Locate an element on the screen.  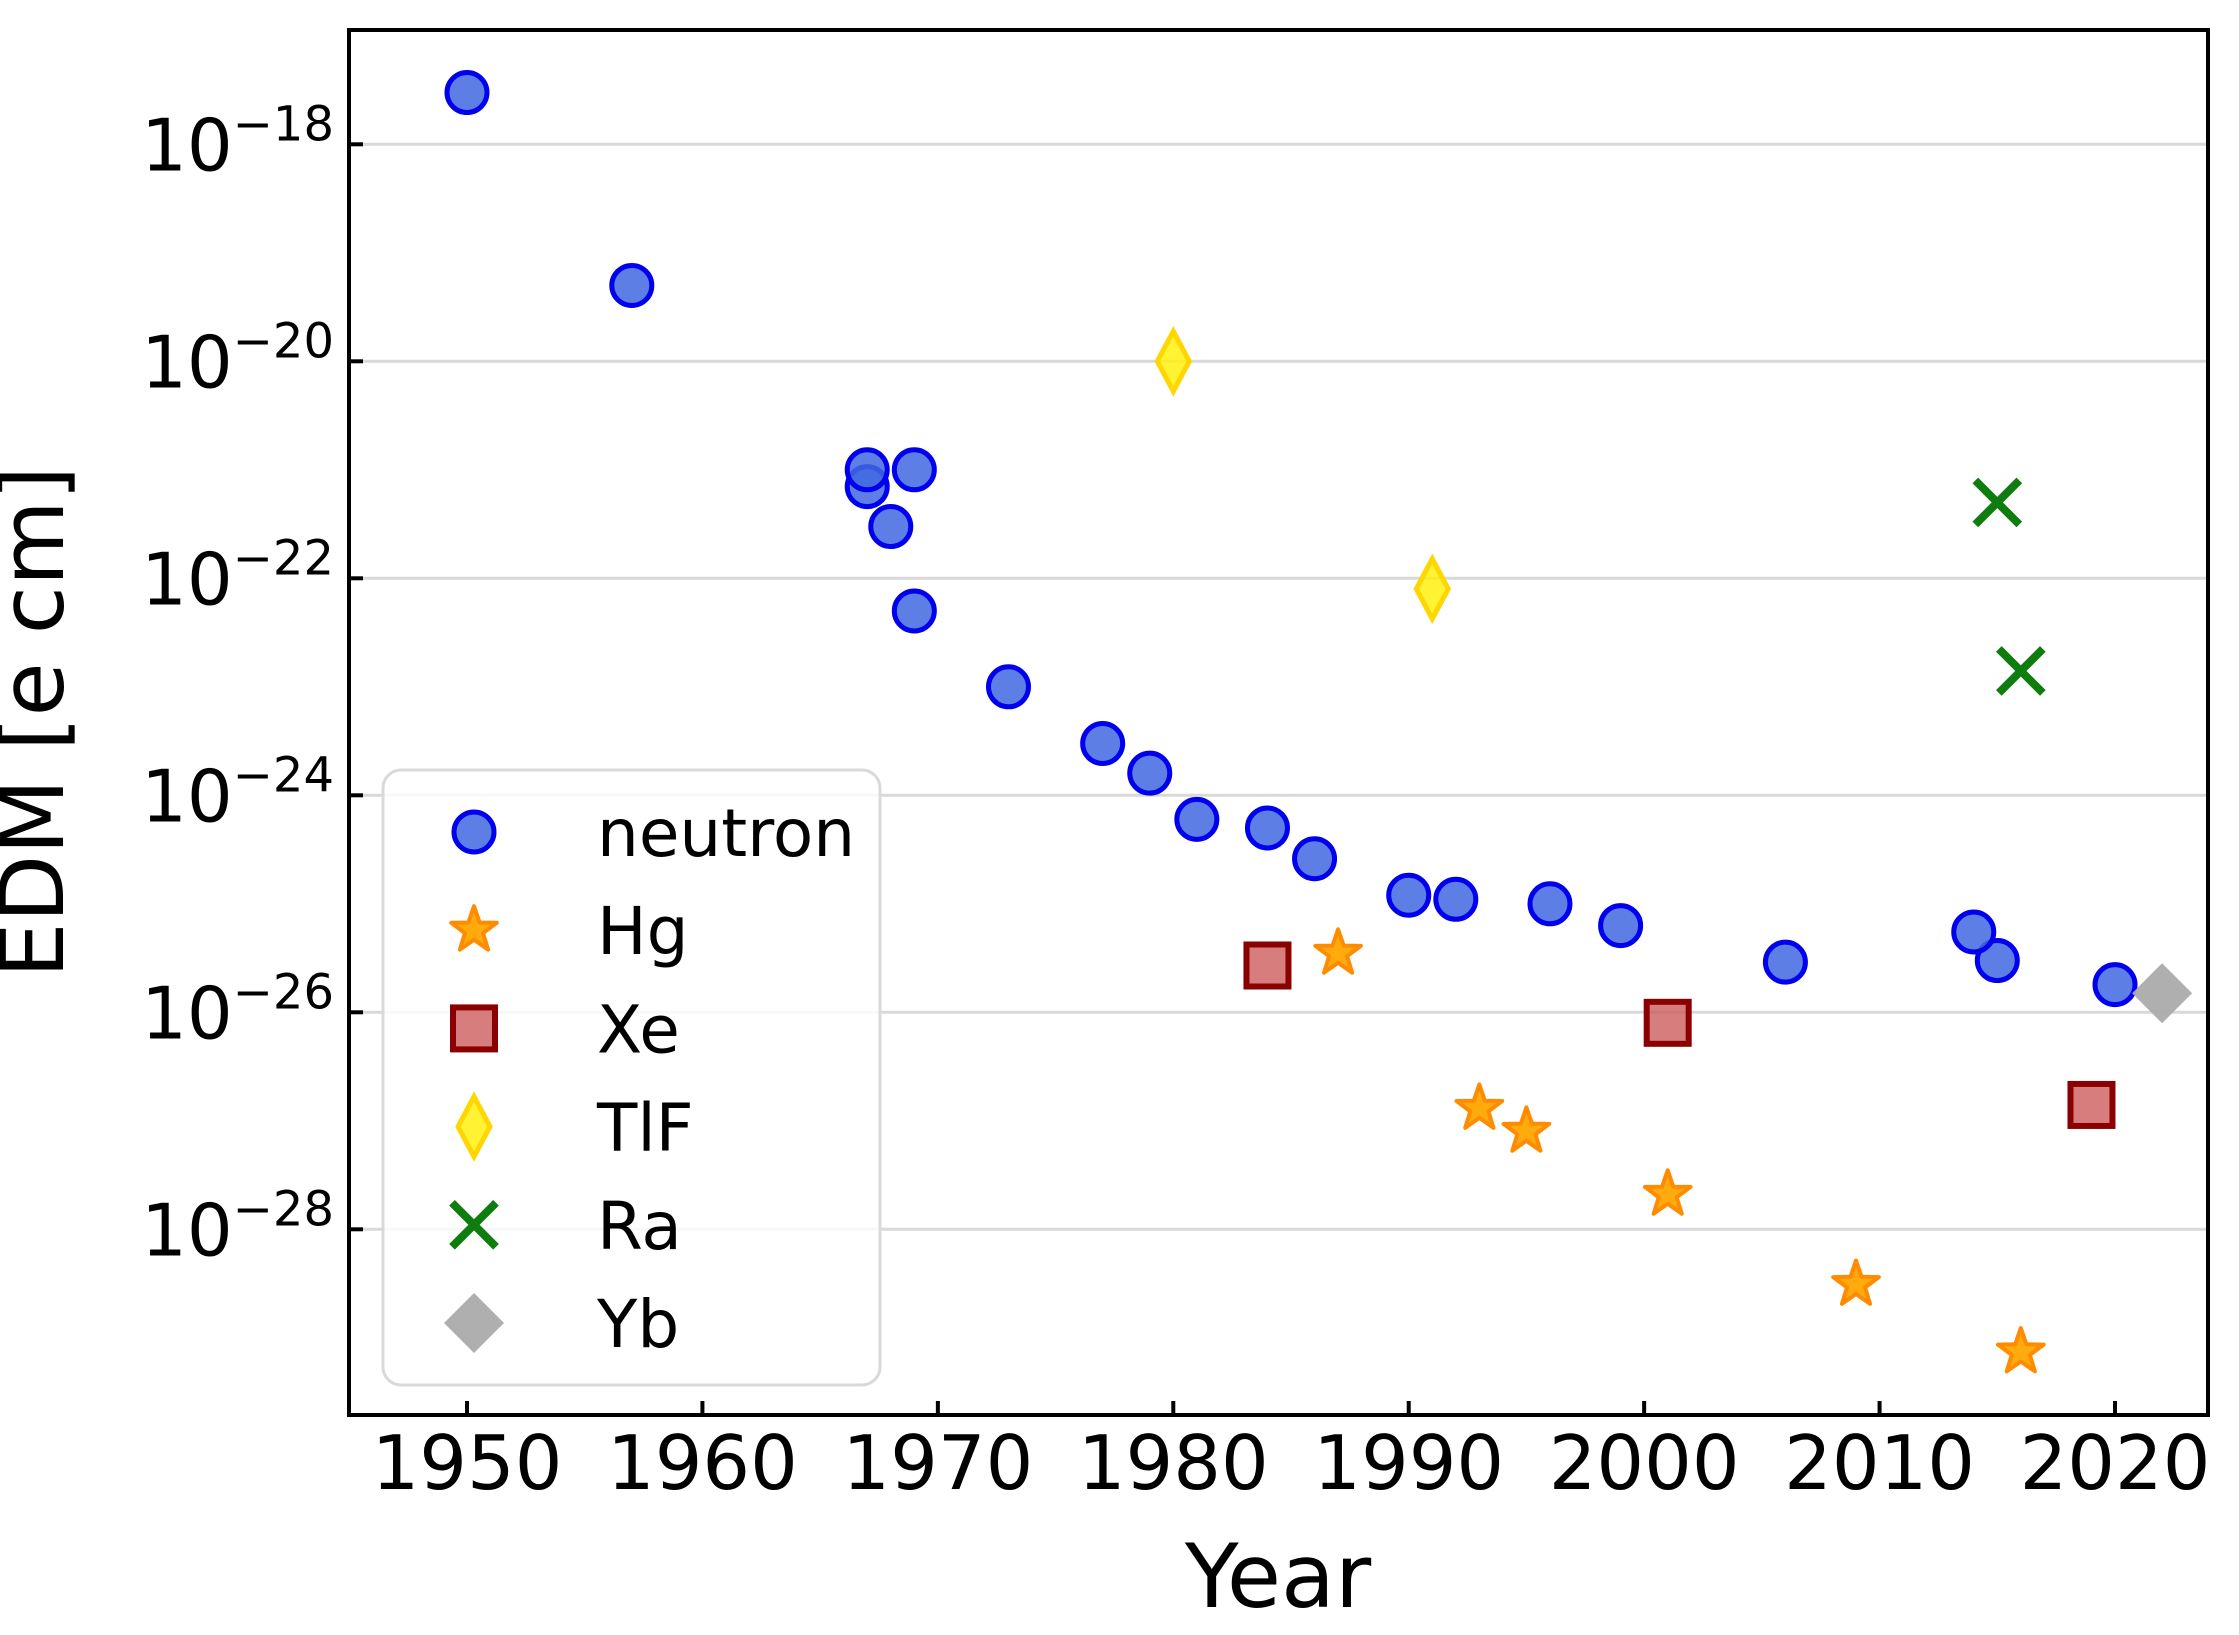
neutron-marker-1967 is located at coordinates (867, 470).